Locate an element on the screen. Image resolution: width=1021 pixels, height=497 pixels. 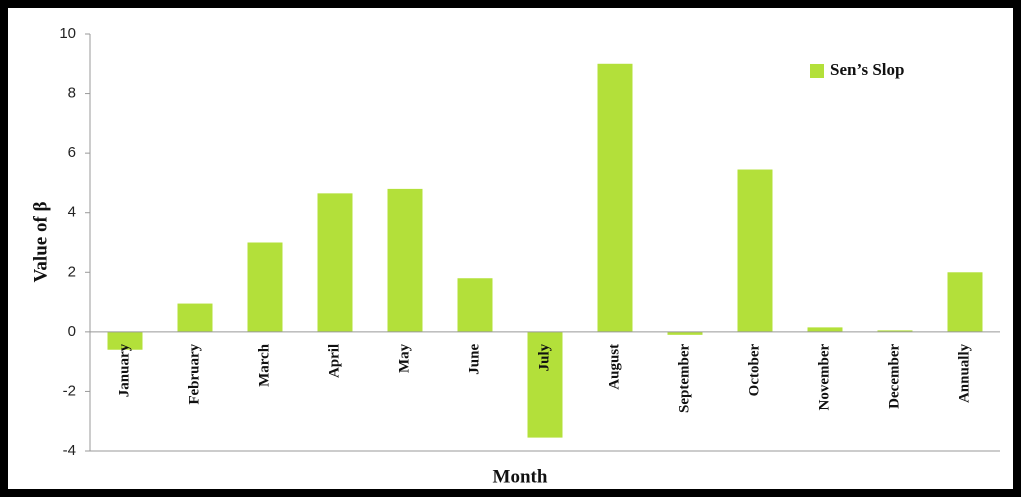
y-tick-label: -2 is located at coordinates (69, 390).